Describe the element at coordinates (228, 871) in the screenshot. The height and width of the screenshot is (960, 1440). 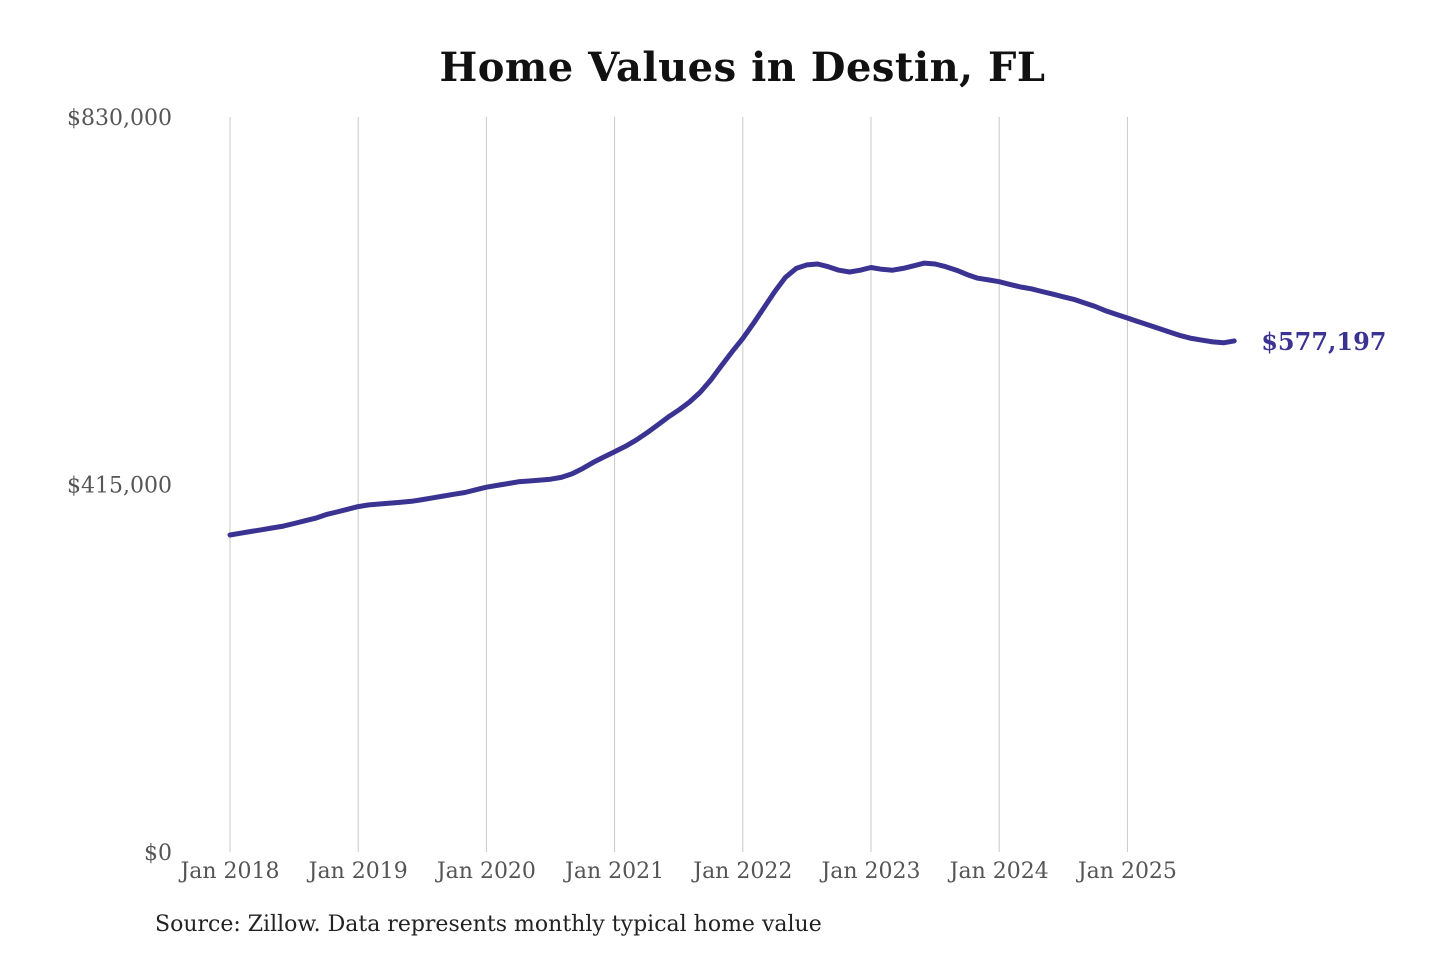
I see `x-tick-label: Jan 2018` at that location.